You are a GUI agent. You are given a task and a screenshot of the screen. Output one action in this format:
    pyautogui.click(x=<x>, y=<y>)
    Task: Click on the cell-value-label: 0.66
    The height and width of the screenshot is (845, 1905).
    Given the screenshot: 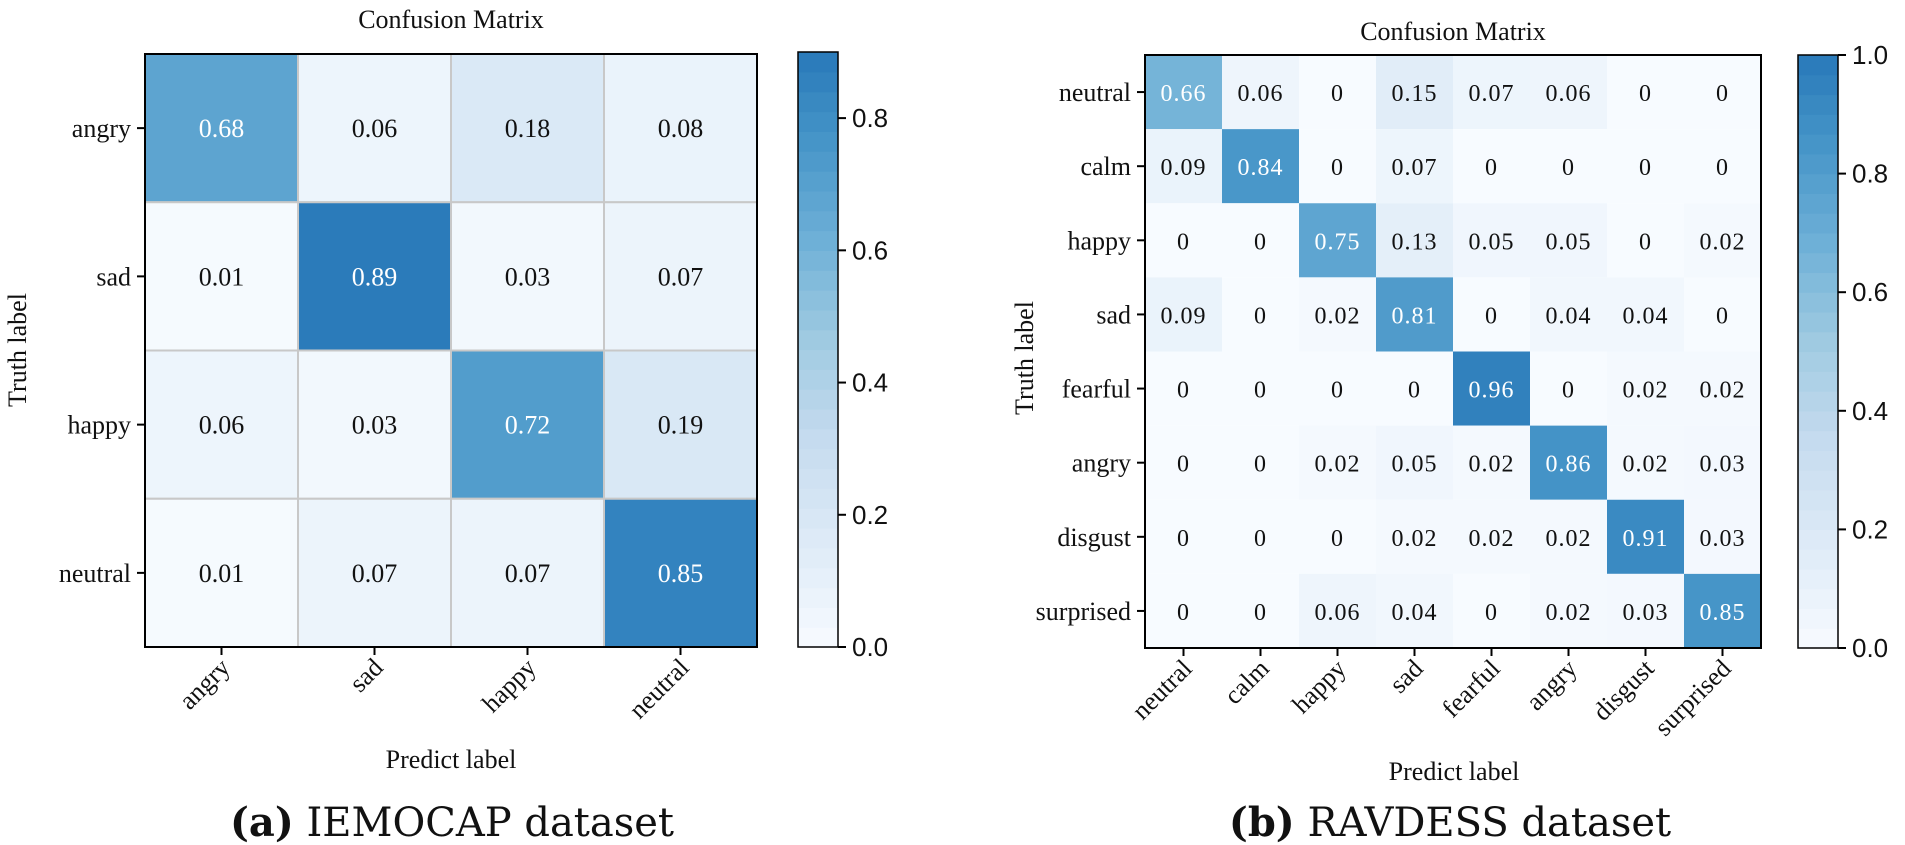 What is the action you would take?
    pyautogui.click(x=1184, y=94)
    